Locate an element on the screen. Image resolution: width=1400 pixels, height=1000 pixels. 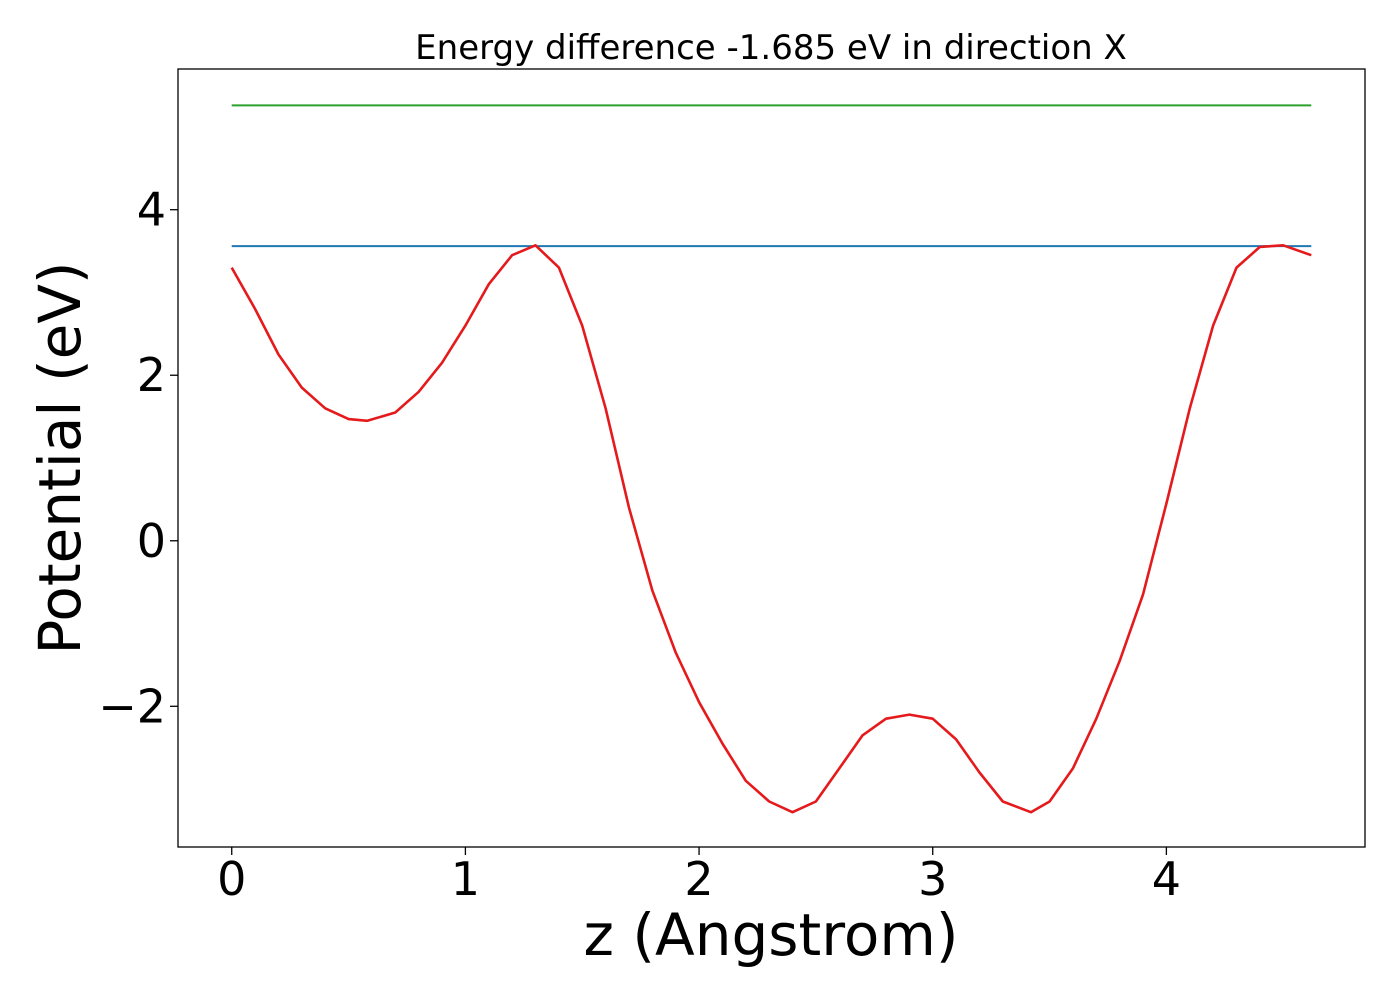
x-tick-label: 4 is located at coordinates (1166, 879).